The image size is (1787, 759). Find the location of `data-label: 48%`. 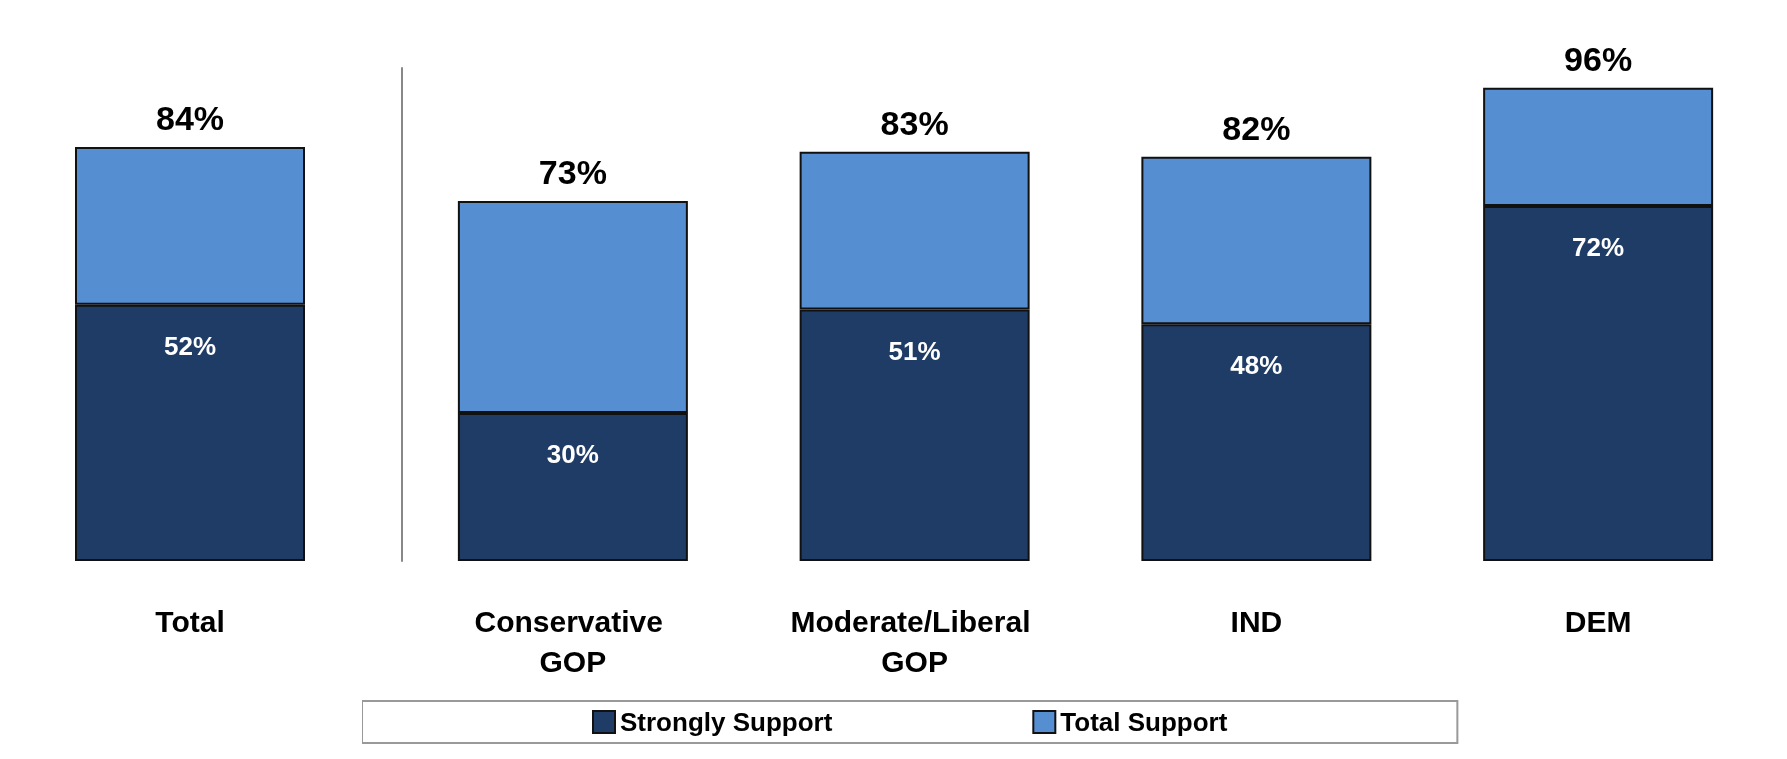

data-label: 48% is located at coordinates (1256, 365).